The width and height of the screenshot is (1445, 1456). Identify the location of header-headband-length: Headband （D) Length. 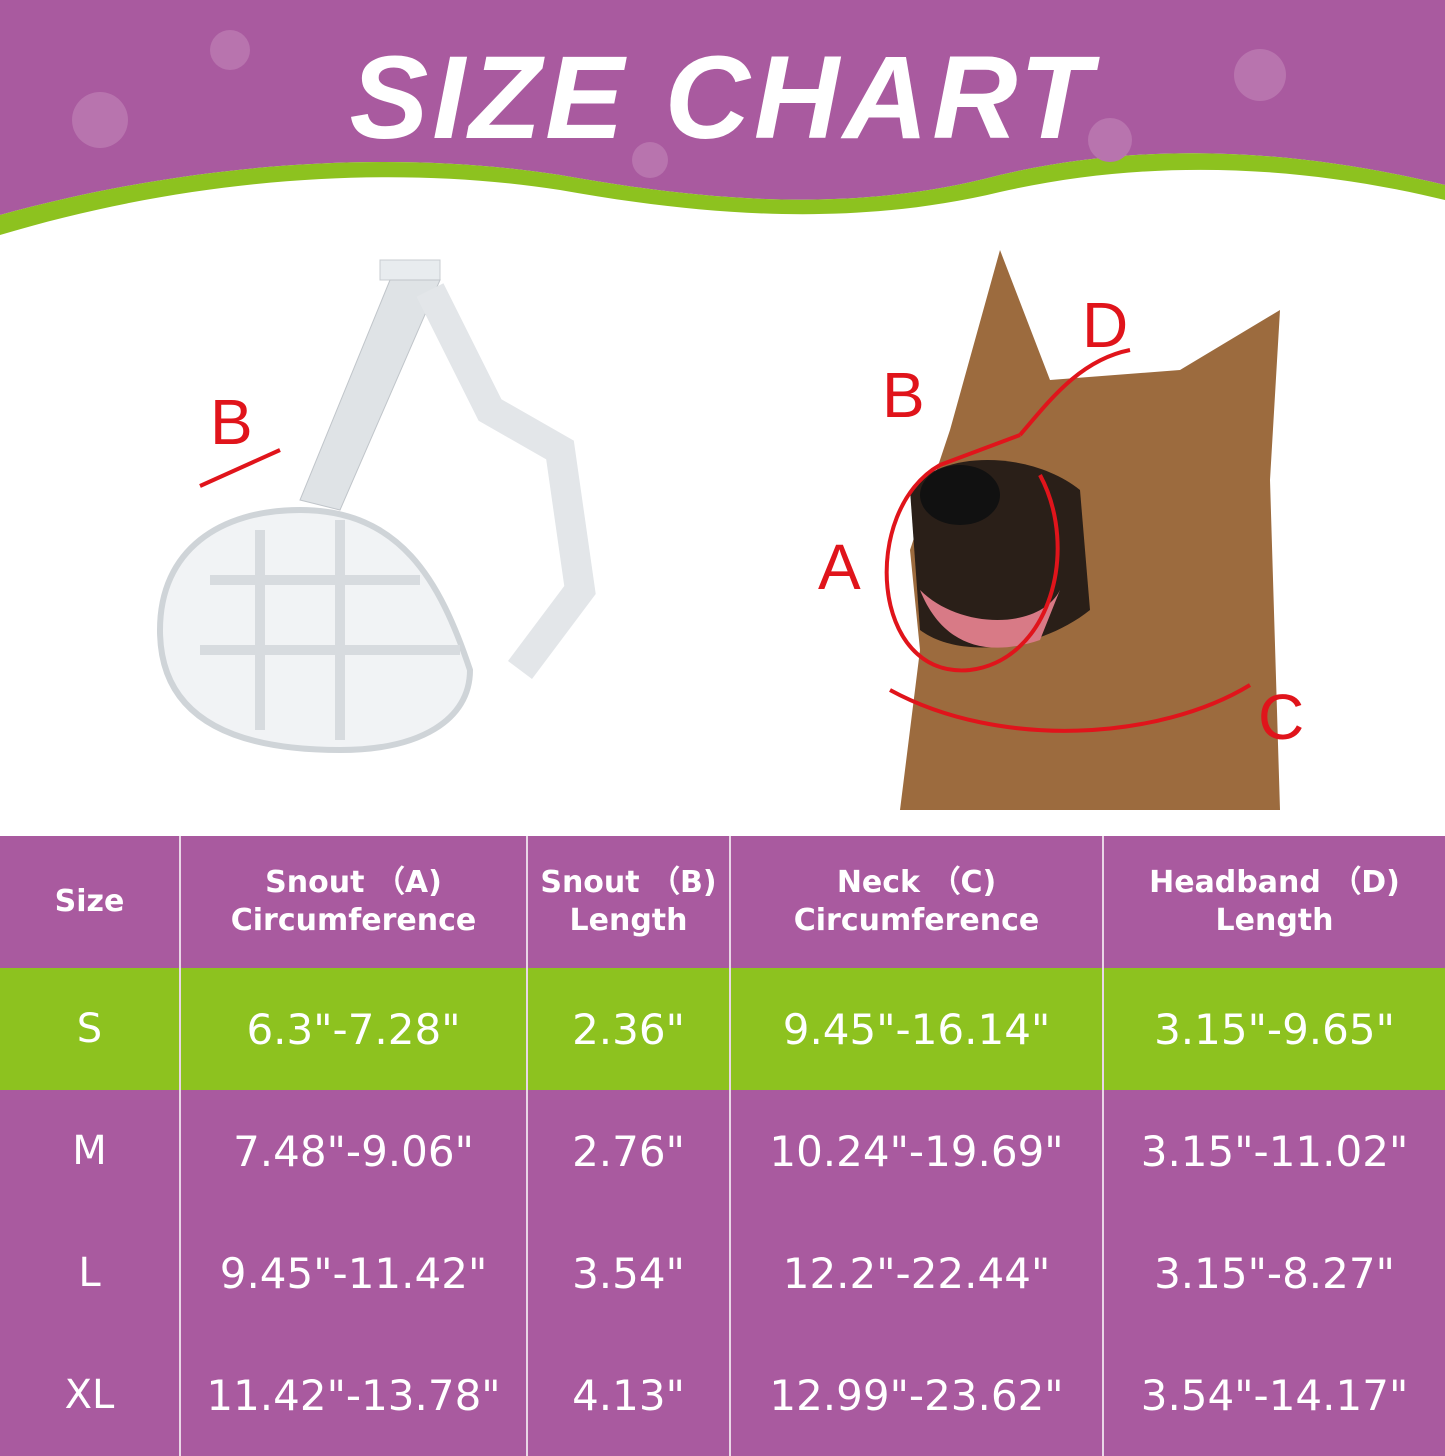
(1273, 902).